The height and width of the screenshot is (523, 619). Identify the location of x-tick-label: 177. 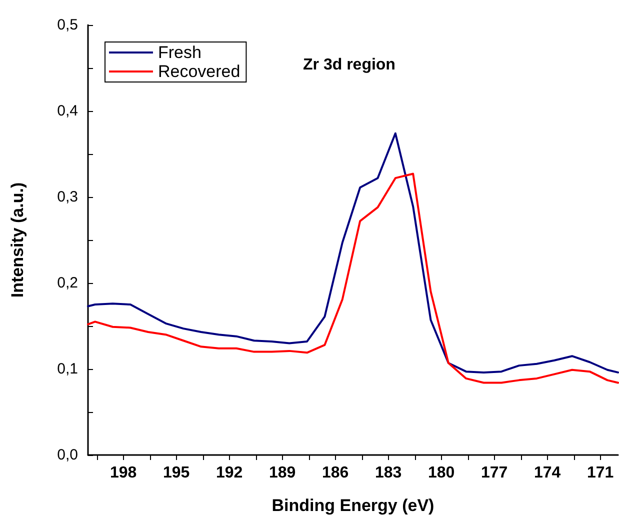
(494, 473).